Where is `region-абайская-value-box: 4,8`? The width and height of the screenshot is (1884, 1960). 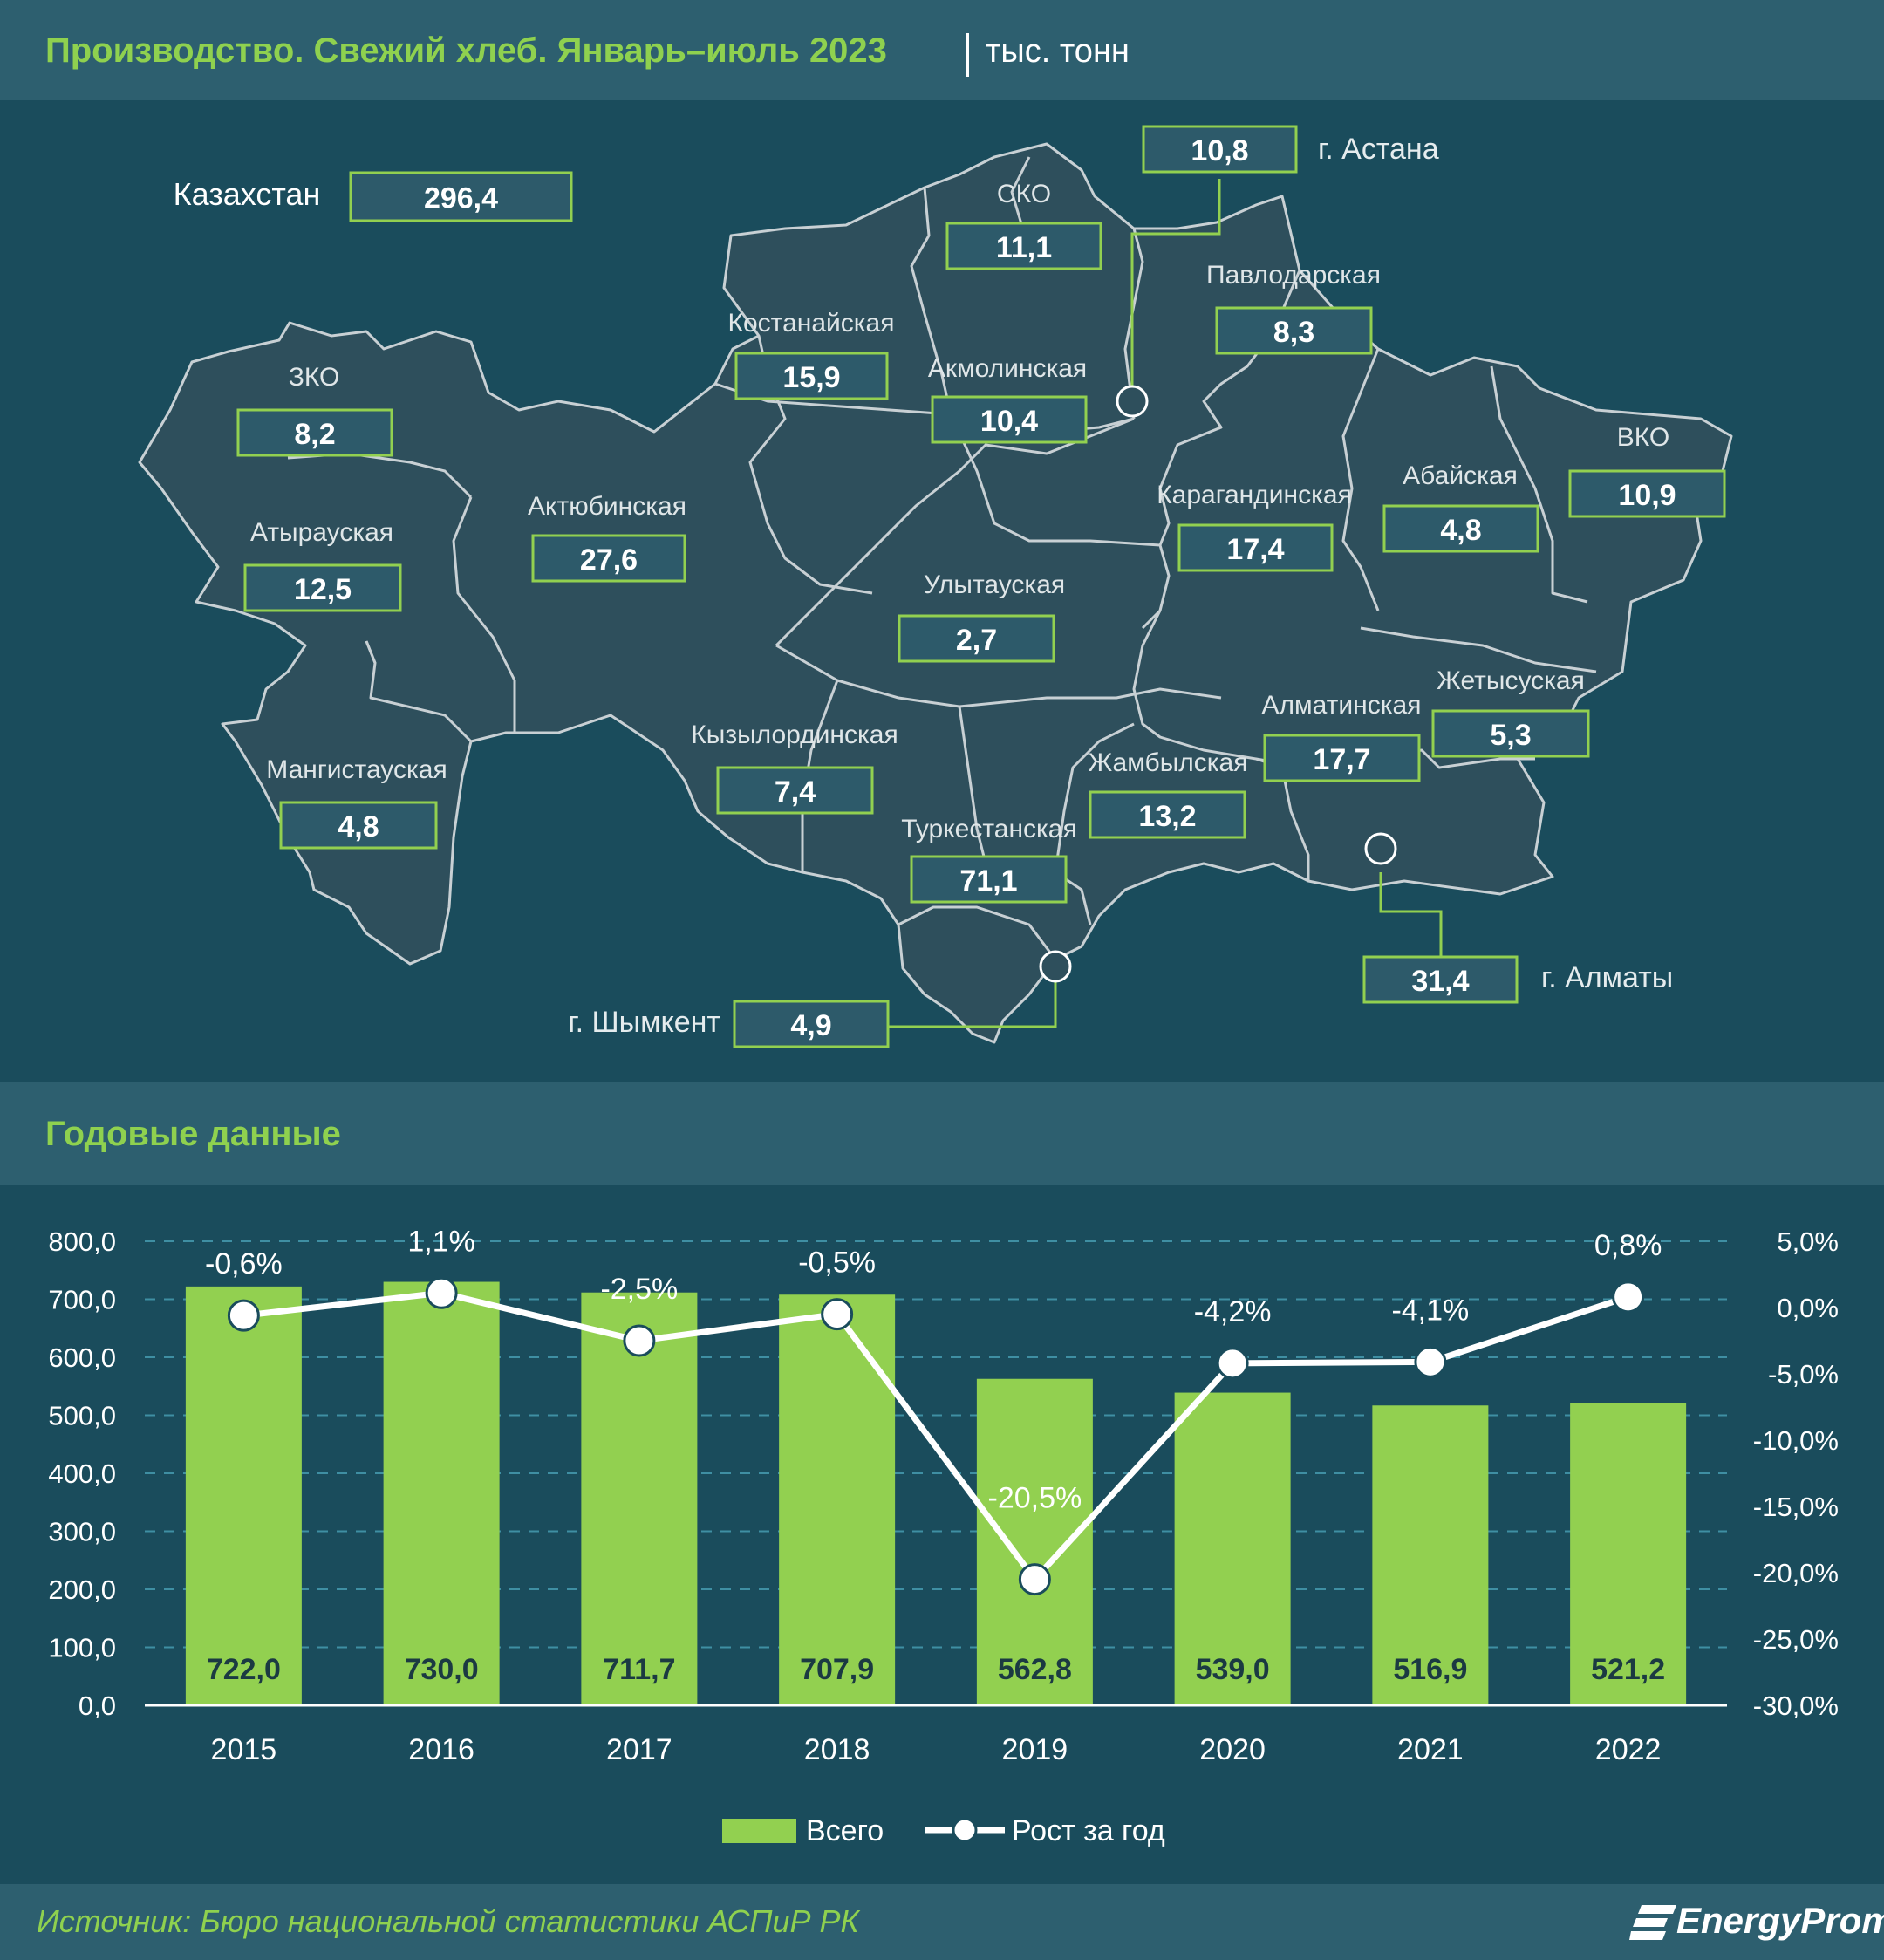
region-абайская-value-box: 4,8 is located at coordinates (1460, 528).